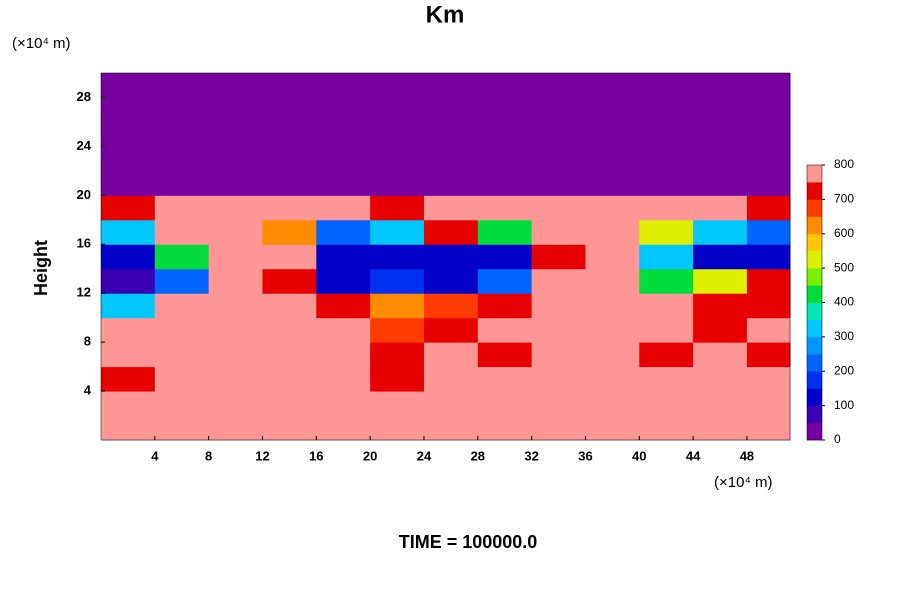 The width and height of the screenshot is (900, 605). What do you see at coordinates (844, 267) in the screenshot?
I see `colorbar-tick-label: 500` at bounding box center [844, 267].